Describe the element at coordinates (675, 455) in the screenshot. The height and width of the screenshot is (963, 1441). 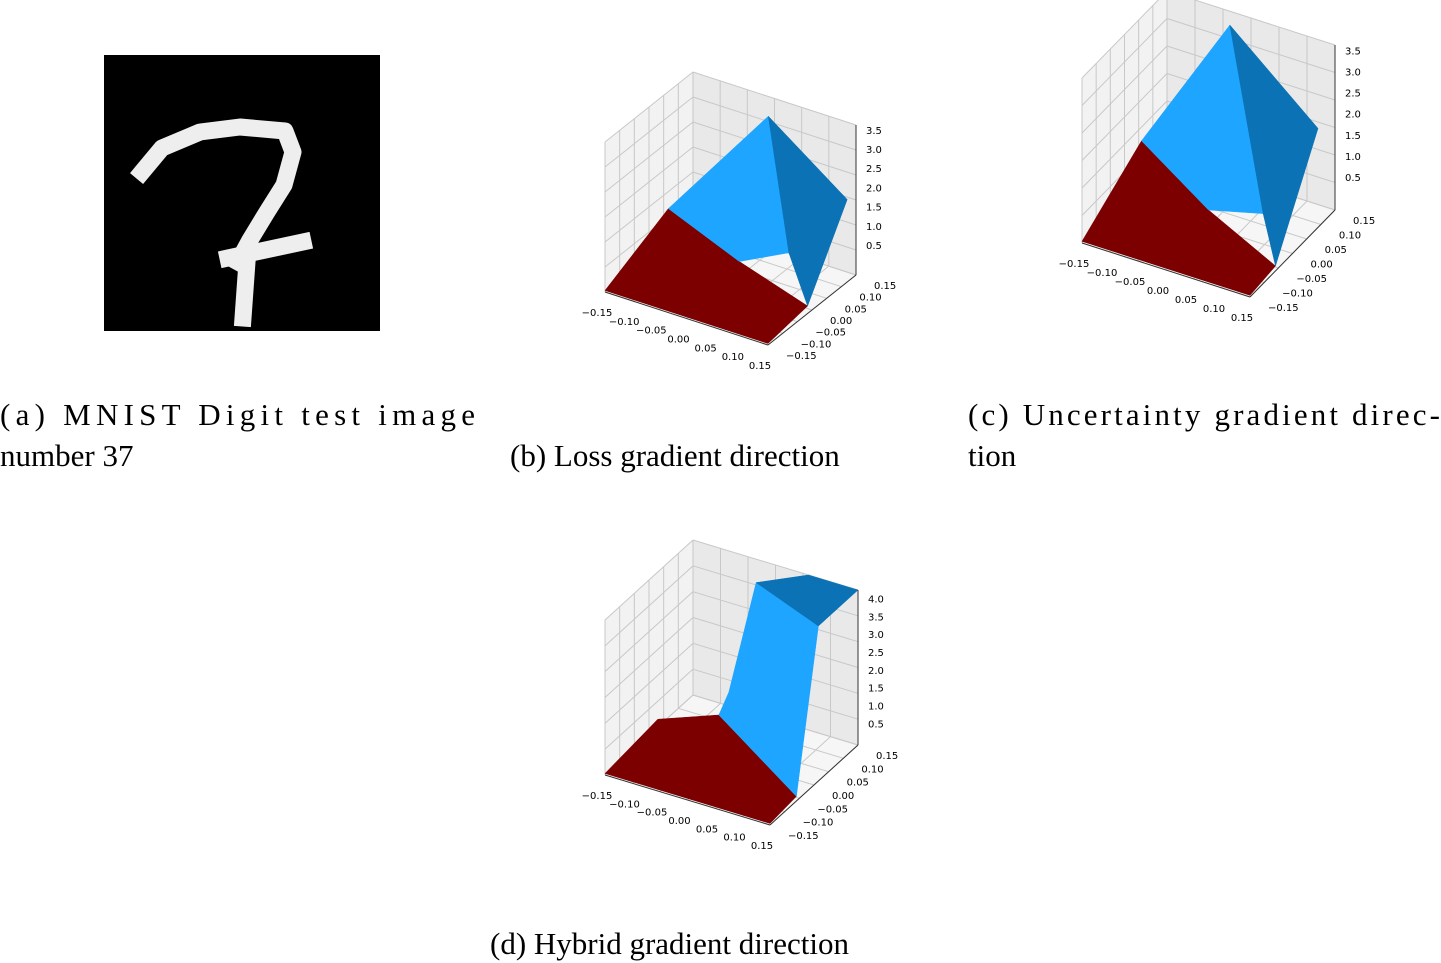
I see `caption: (b) Loss gradient direction` at that location.